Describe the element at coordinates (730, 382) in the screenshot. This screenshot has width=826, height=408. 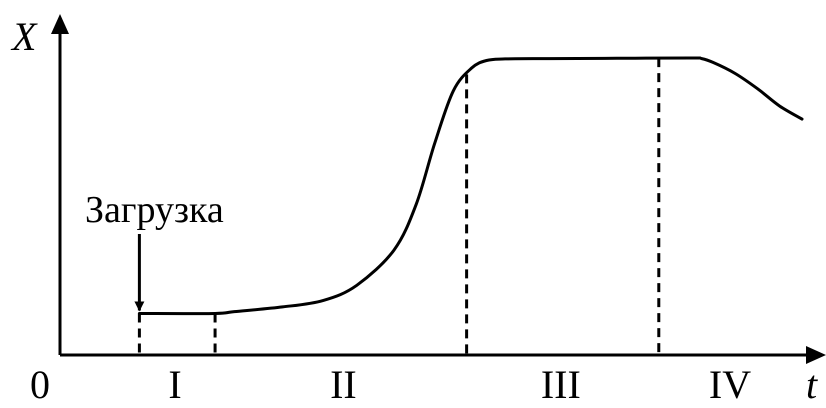
I see `phase-label: IV` at that location.